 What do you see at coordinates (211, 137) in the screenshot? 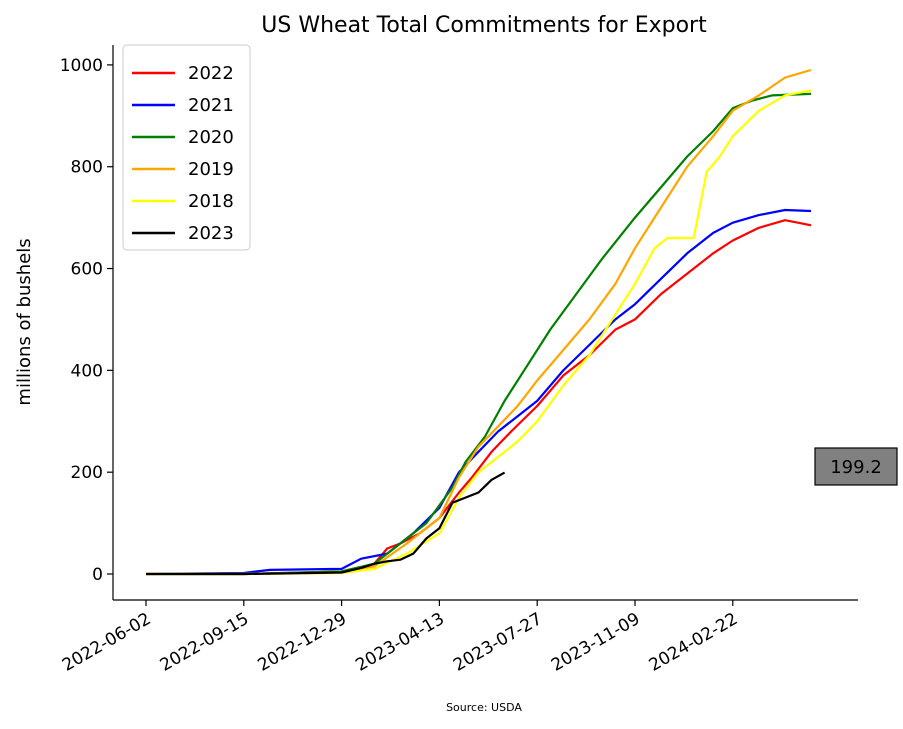
I see `legend-label-2020: 2020` at bounding box center [211, 137].